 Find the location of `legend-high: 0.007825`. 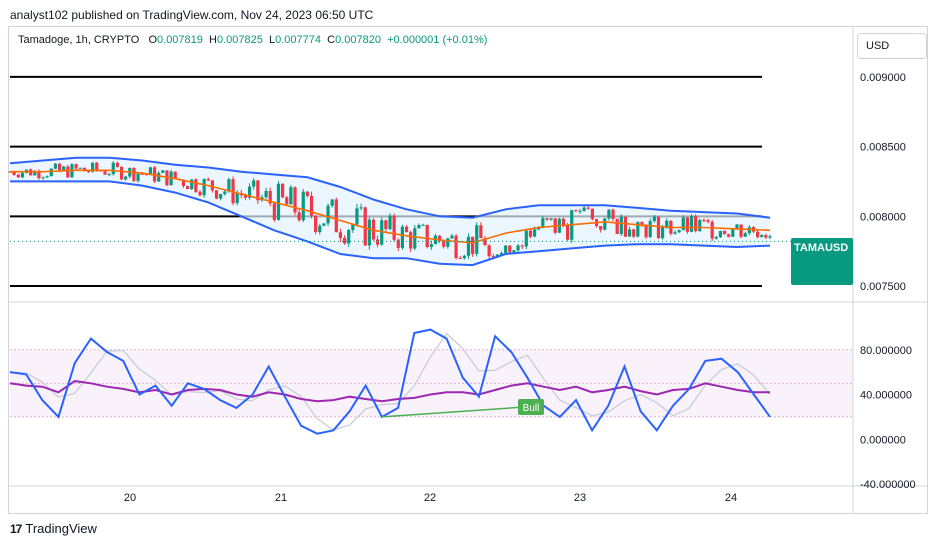

legend-high: 0.007825 is located at coordinates (239, 40).